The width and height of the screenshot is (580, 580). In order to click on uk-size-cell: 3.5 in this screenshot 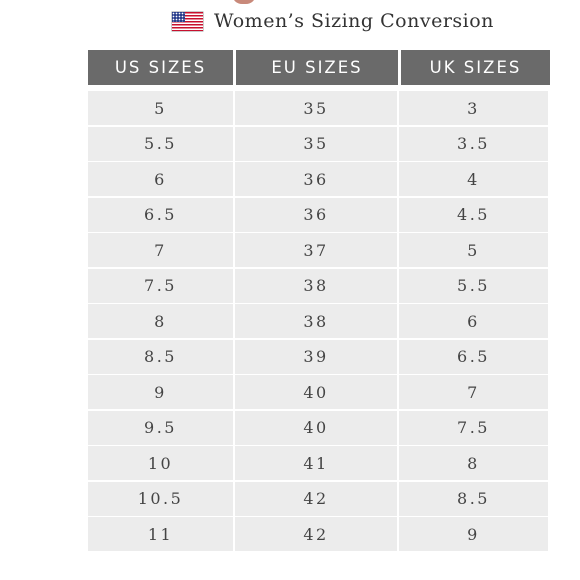, I will do `click(473, 143)`.